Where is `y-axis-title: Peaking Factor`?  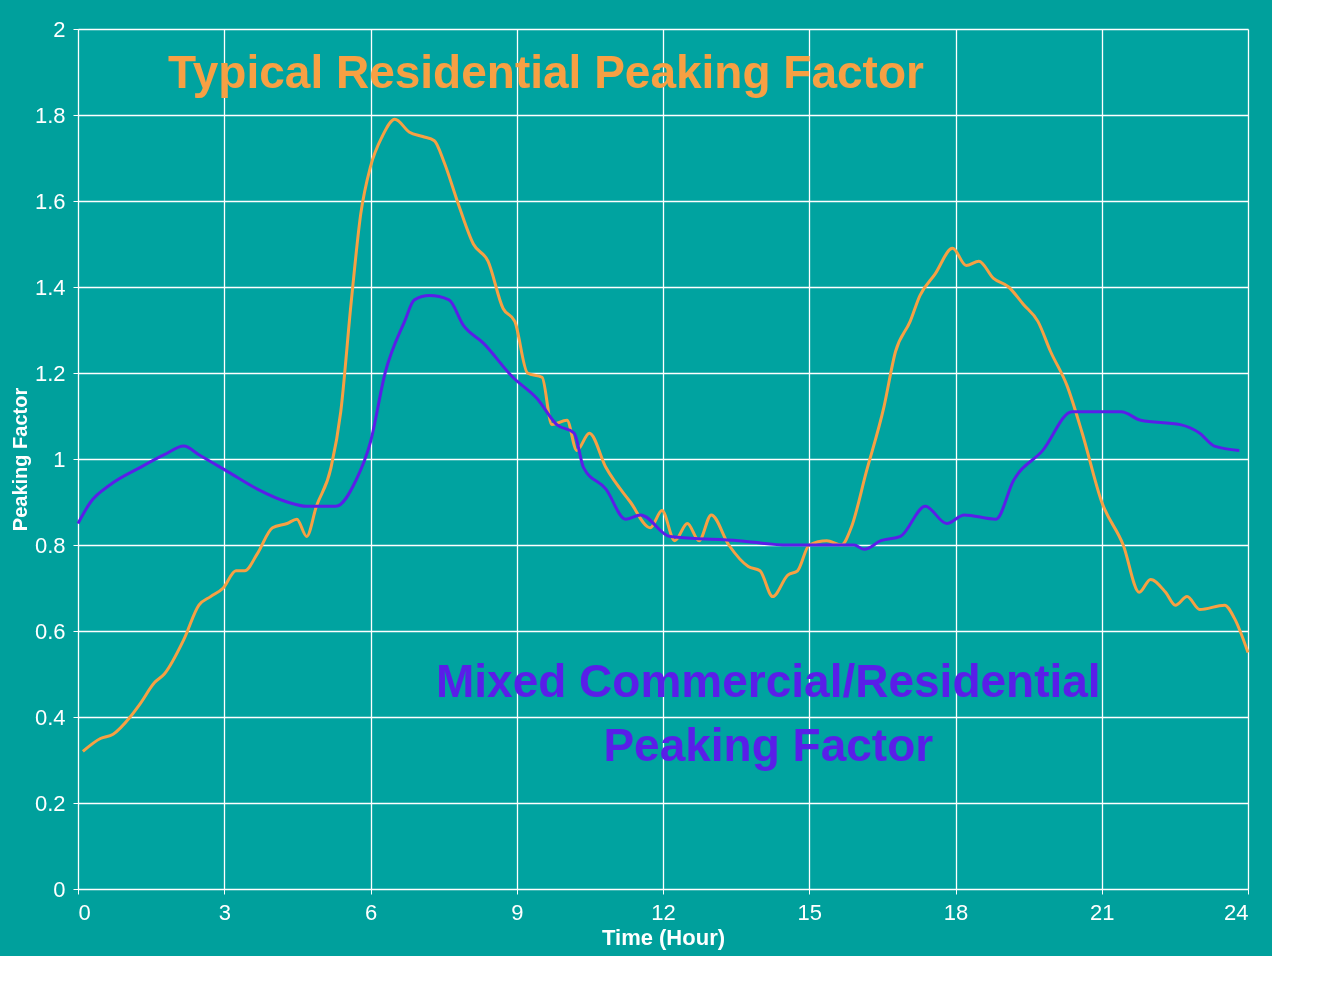
y-axis-title: Peaking Factor is located at coordinates (19, 459).